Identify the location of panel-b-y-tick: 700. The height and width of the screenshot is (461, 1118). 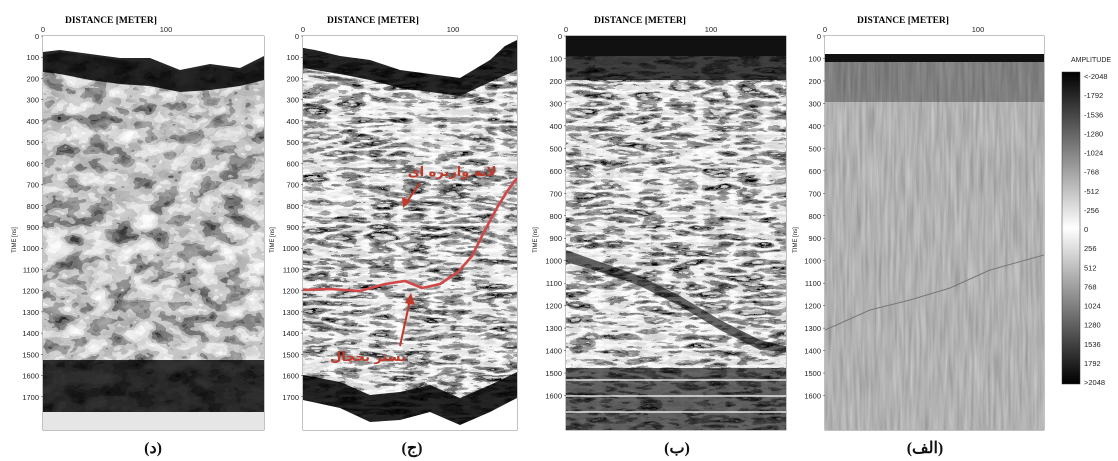
(555, 193).